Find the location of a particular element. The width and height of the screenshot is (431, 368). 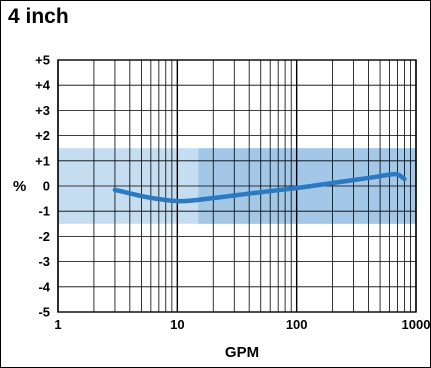

y-tick-label: -3 is located at coordinates (44, 261).